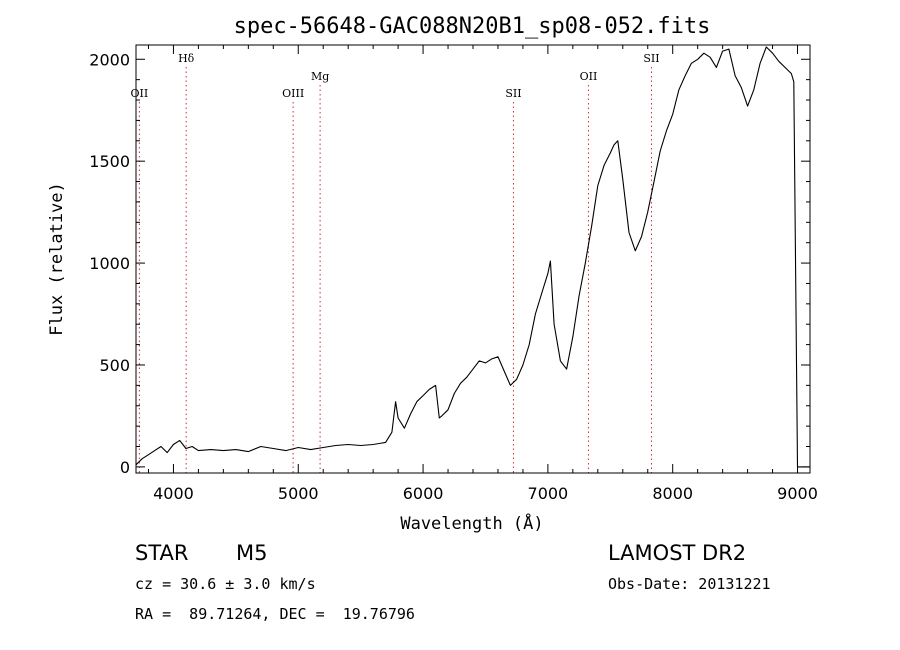 This screenshot has height=650, width=900. I want to click on x-tick-label: 8000, so click(672, 493).